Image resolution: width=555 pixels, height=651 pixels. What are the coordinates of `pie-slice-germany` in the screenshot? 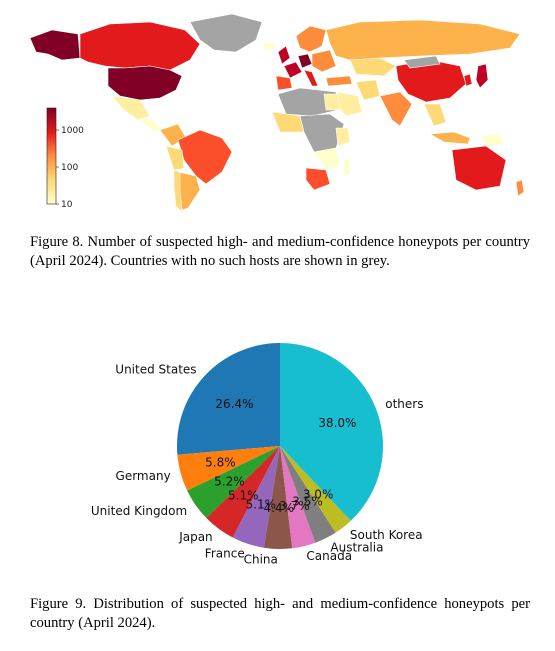 It's located at (228, 468).